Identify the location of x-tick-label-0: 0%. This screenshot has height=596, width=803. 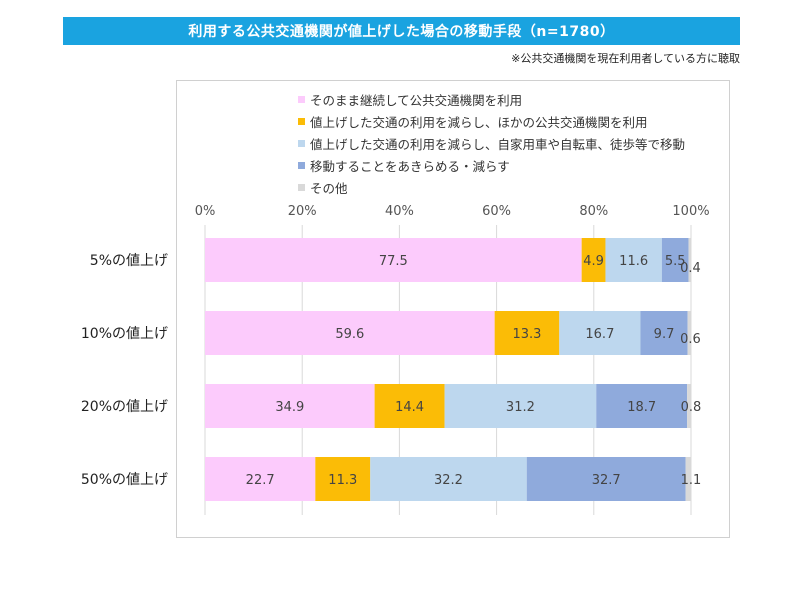
(205, 211).